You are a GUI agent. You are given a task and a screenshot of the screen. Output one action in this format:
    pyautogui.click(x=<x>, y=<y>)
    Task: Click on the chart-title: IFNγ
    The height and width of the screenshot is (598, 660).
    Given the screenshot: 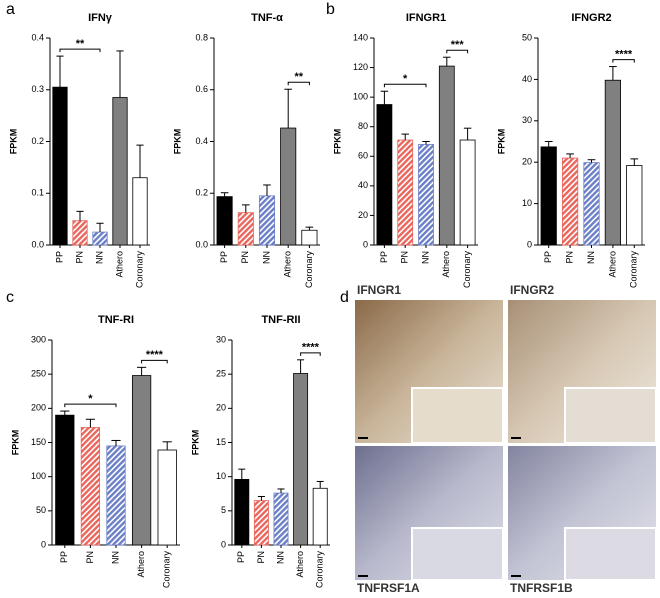 What is the action you would take?
    pyautogui.click(x=100, y=18)
    